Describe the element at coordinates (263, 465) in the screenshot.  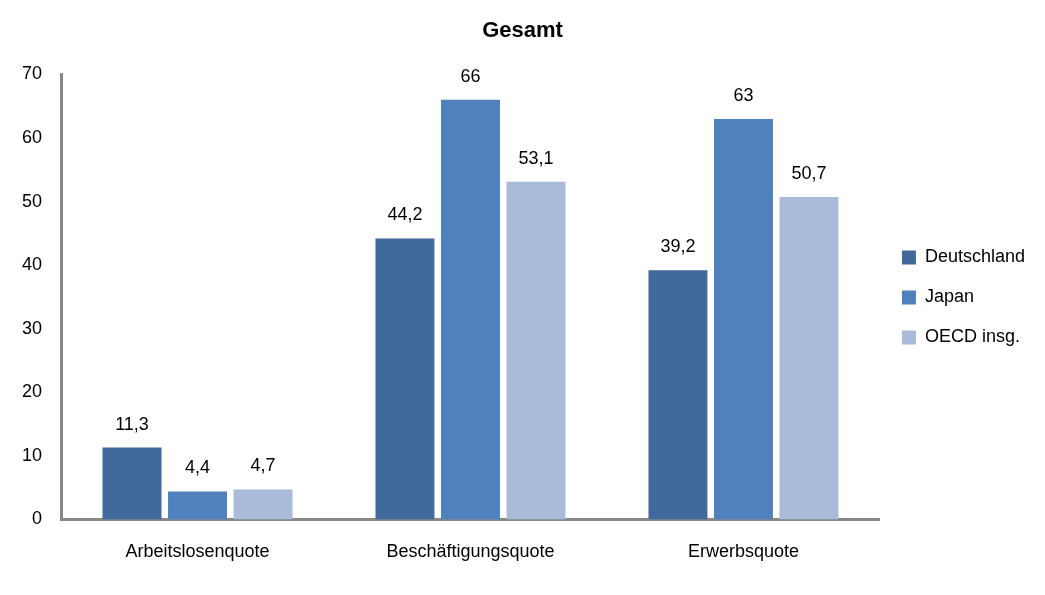
I see `data-label: 4,7` at that location.